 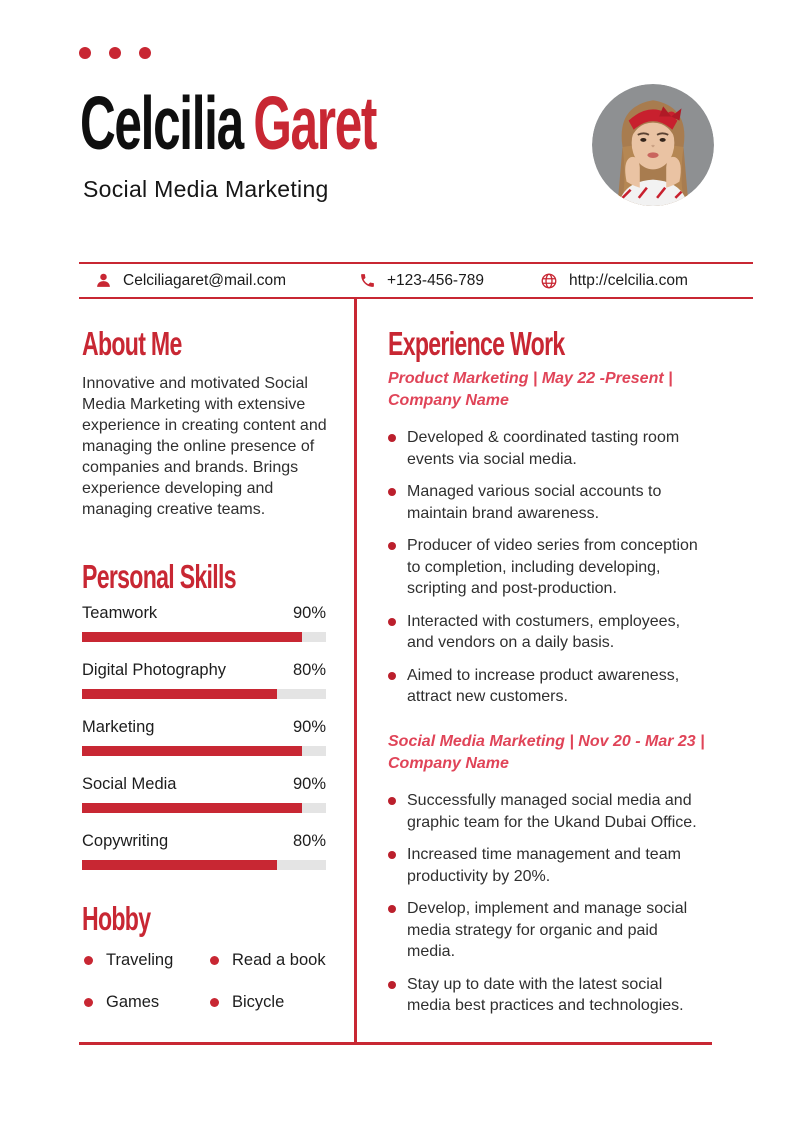 I want to click on contact-email: Celciliagaret@mail.com, so click(x=190, y=280).